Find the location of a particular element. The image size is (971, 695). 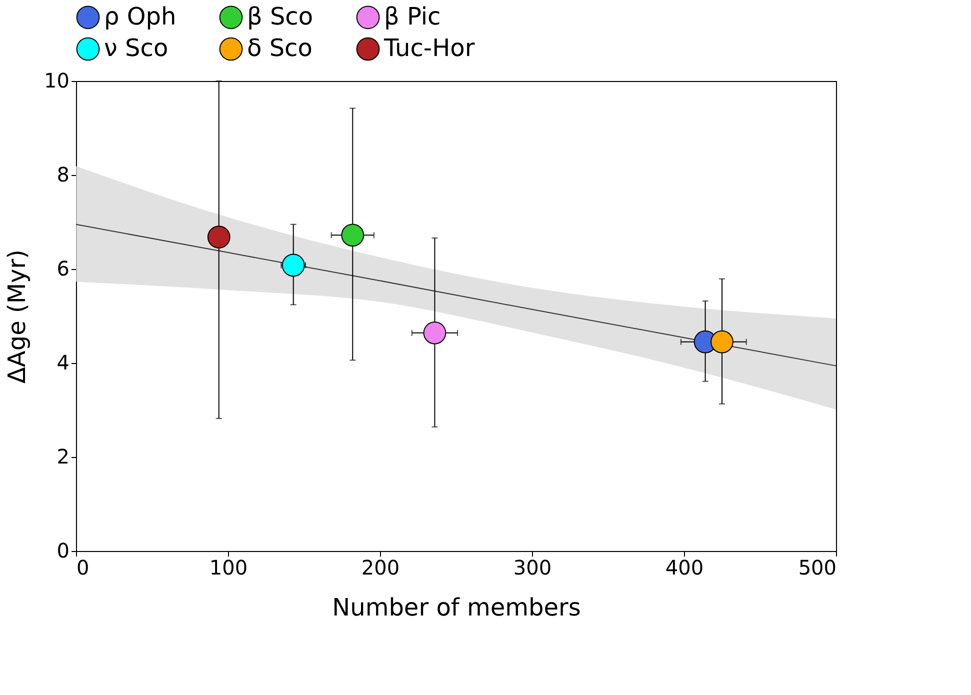

x-tick-label: 200 is located at coordinates (380, 568).